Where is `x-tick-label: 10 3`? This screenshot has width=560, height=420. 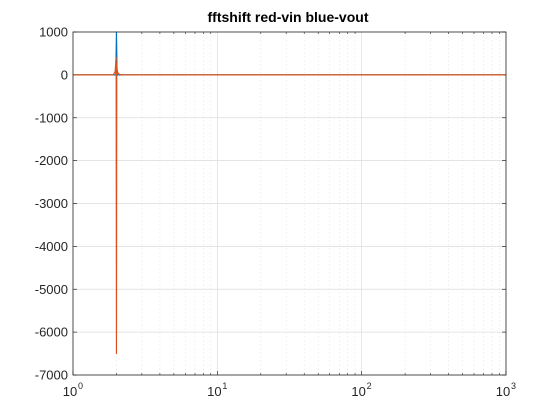
x-tick-label: 10 3 is located at coordinates (506, 390).